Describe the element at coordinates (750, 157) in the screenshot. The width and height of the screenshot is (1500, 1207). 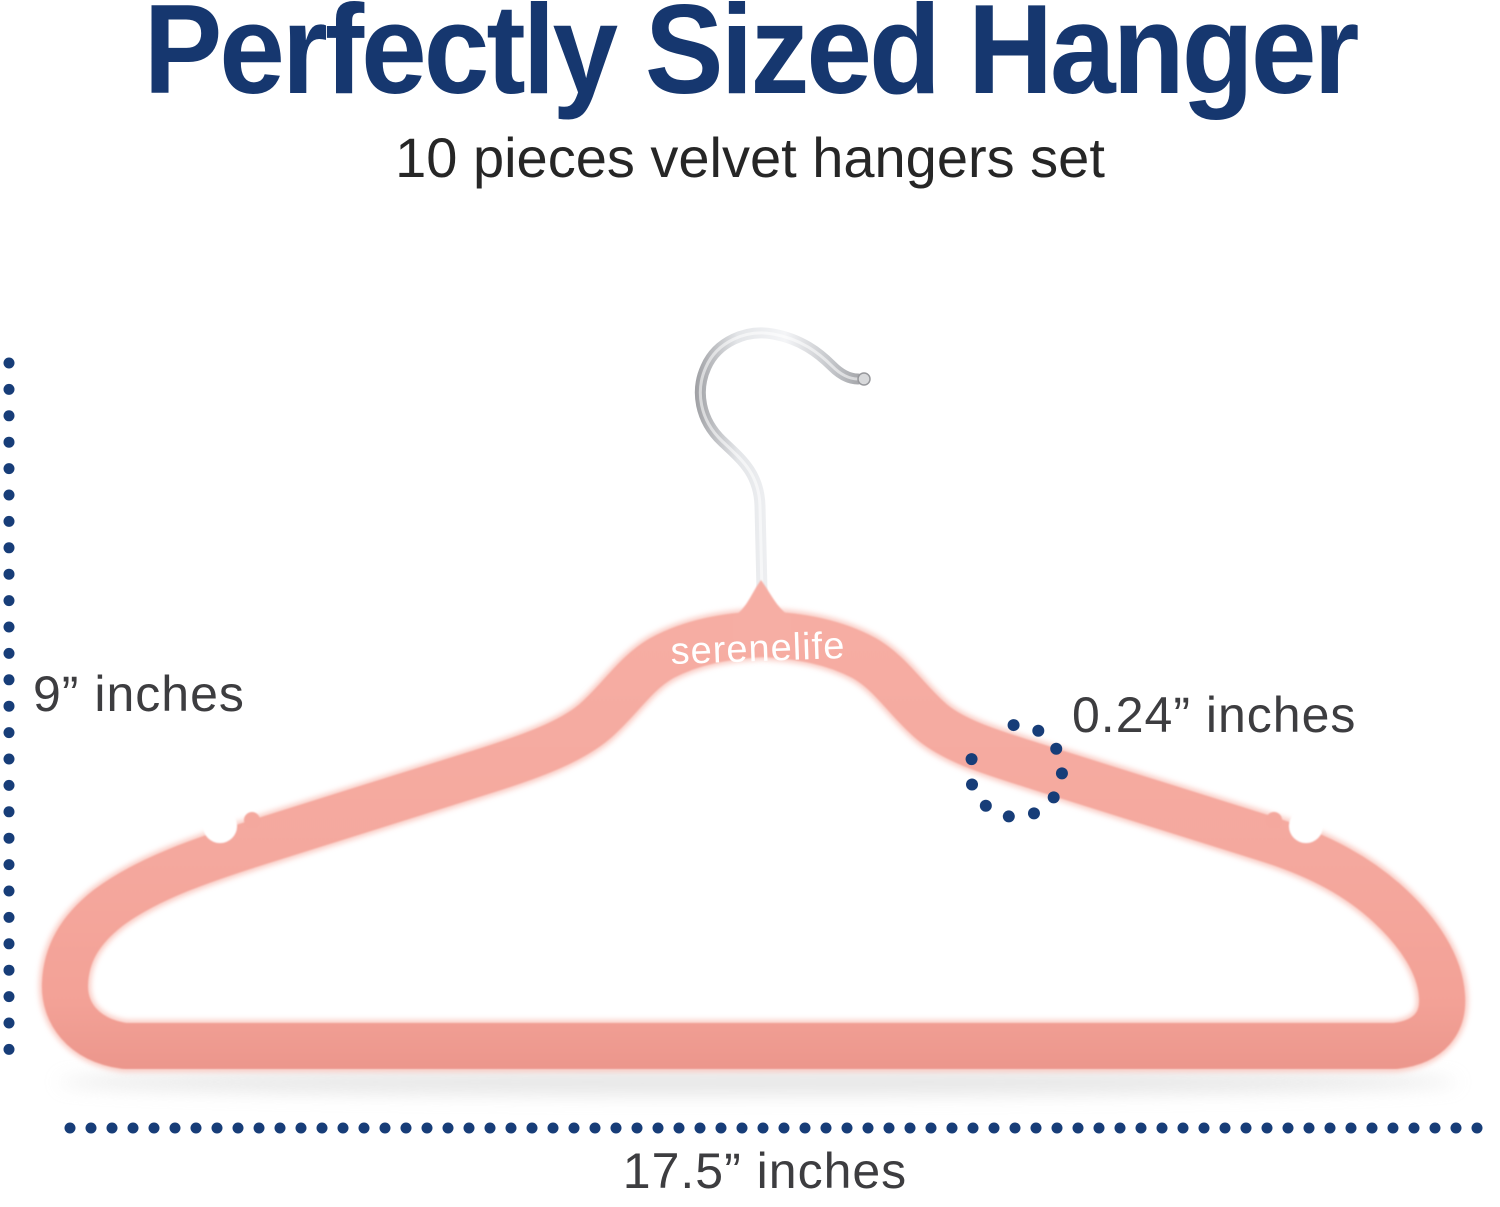
I see `subtitle: 10 pieces velvet hangers set` at that location.